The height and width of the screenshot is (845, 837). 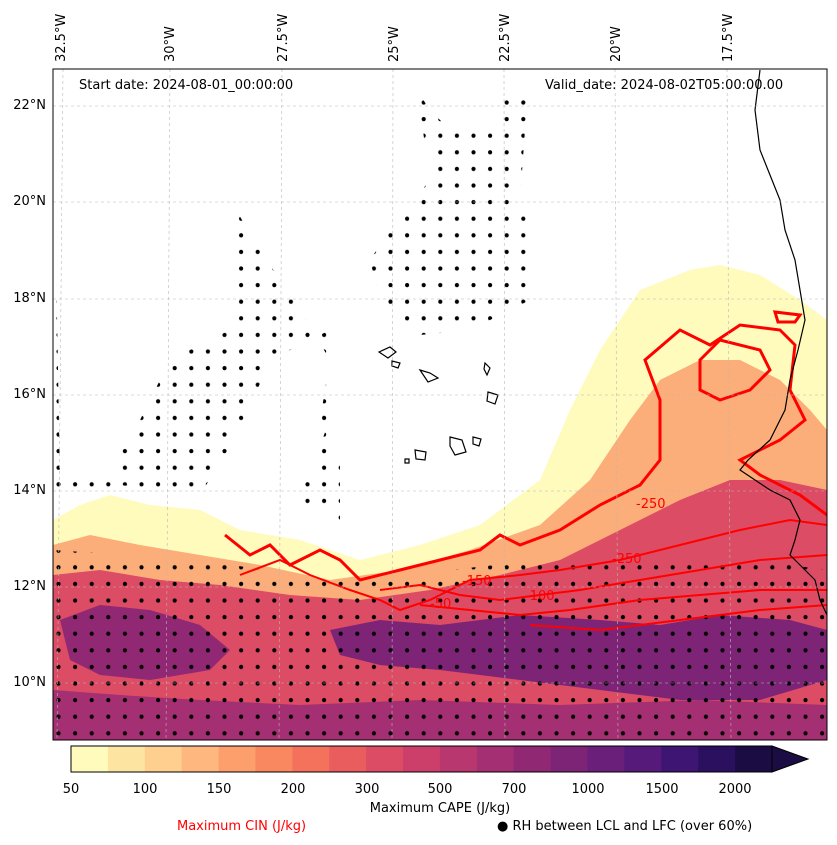 I want to click on colorbar-tick-100: 100, so click(x=145, y=789).